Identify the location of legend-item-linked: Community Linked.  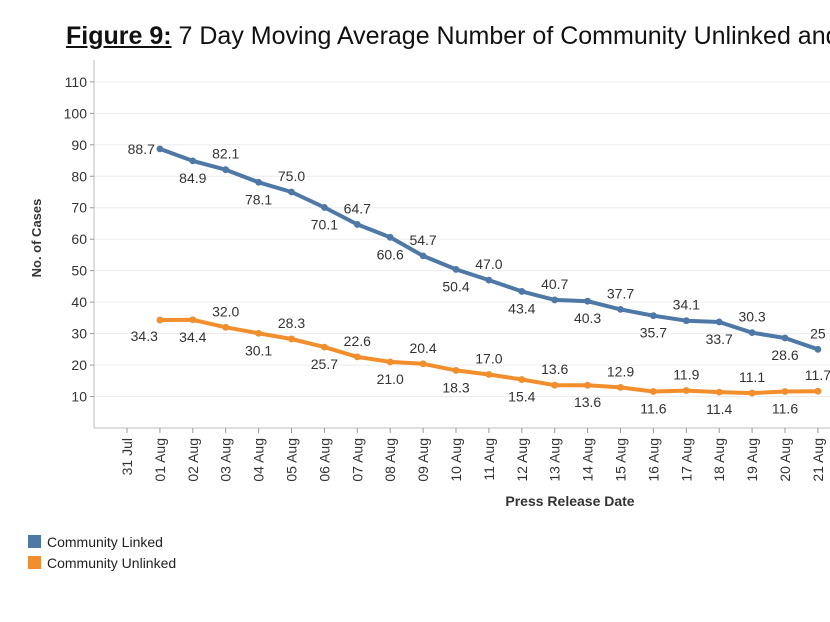
(102, 541).